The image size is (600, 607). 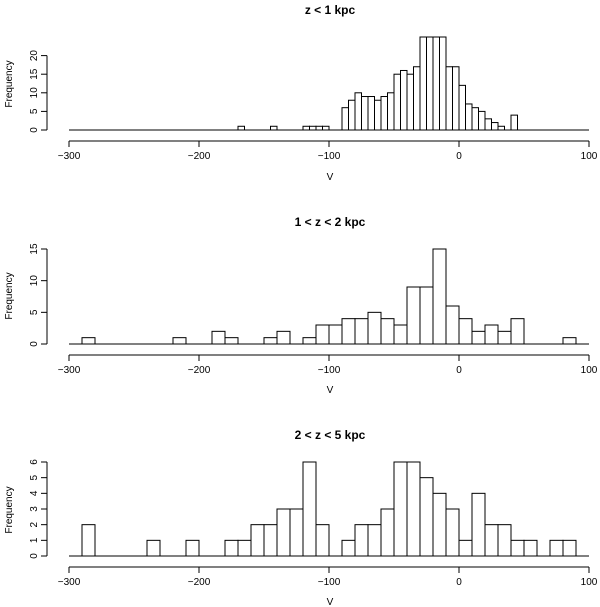 I want to click on panel-title: 1 < z < 2 kpc, so click(x=330, y=222).